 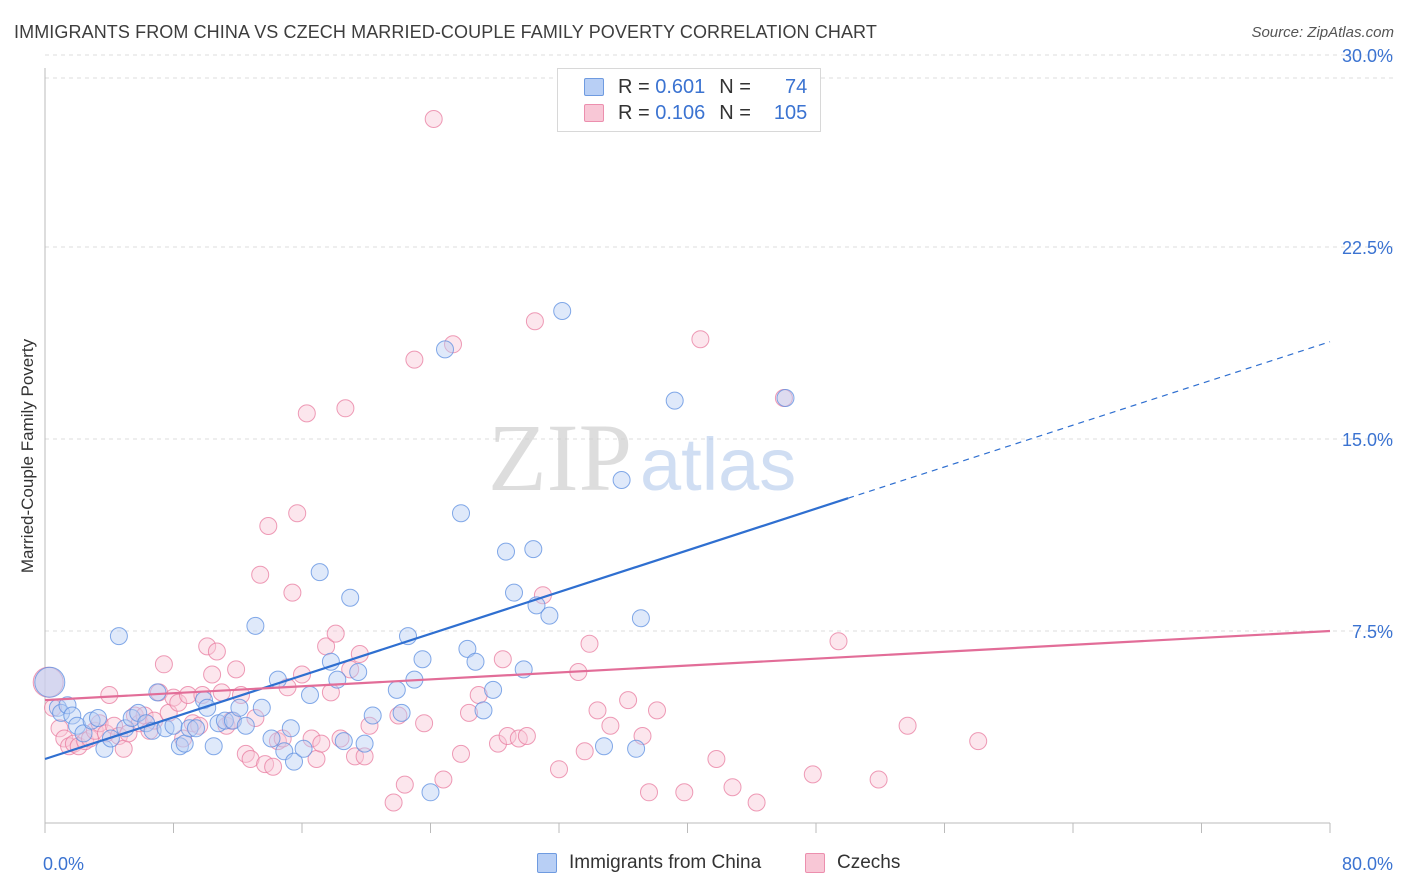 I want to click on legend-r-value: 0.106, so click(x=680, y=112).